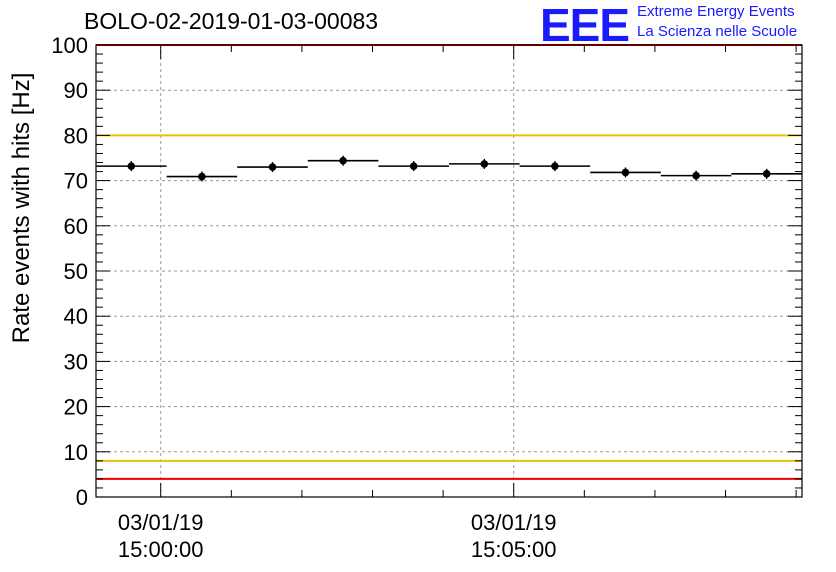 The width and height of the screenshot is (836, 572). What do you see at coordinates (716, 11) in the screenshot?
I see `logo-line-1: Extreme Energy Events` at bounding box center [716, 11].